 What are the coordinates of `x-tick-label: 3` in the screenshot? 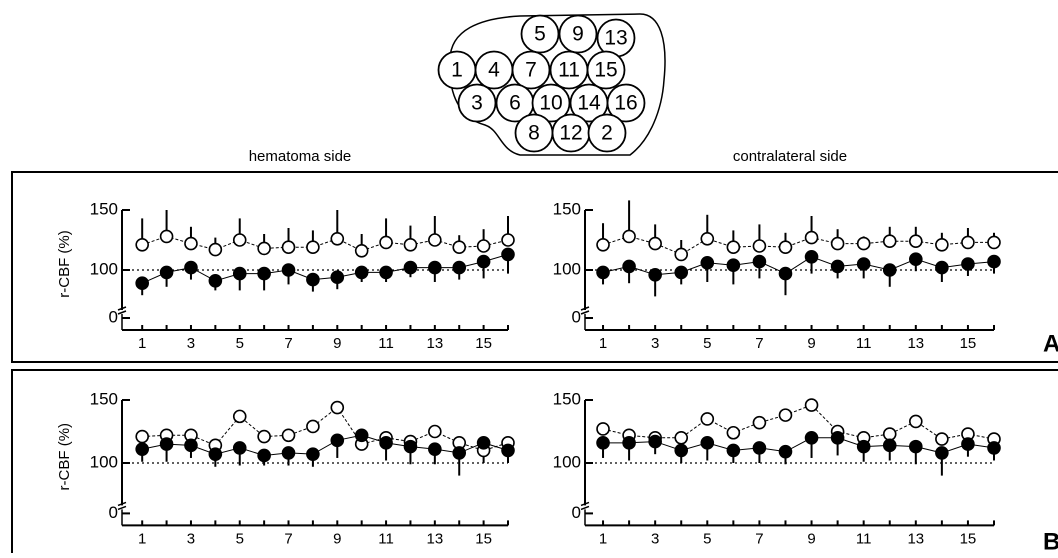 It's located at (655, 343).